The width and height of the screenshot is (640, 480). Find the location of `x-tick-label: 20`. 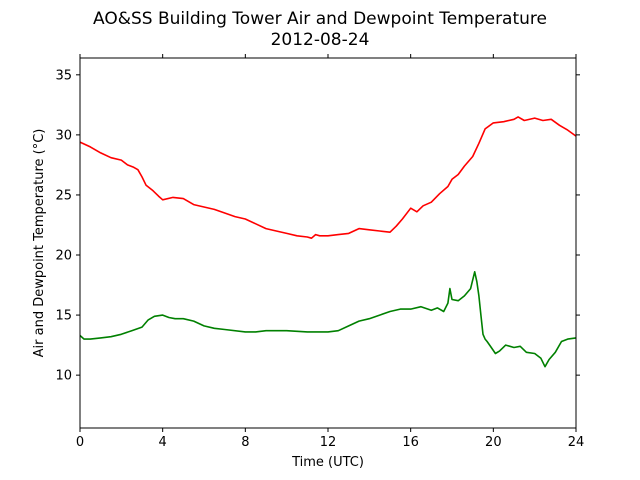

x-tick-label: 20 is located at coordinates (493, 442).